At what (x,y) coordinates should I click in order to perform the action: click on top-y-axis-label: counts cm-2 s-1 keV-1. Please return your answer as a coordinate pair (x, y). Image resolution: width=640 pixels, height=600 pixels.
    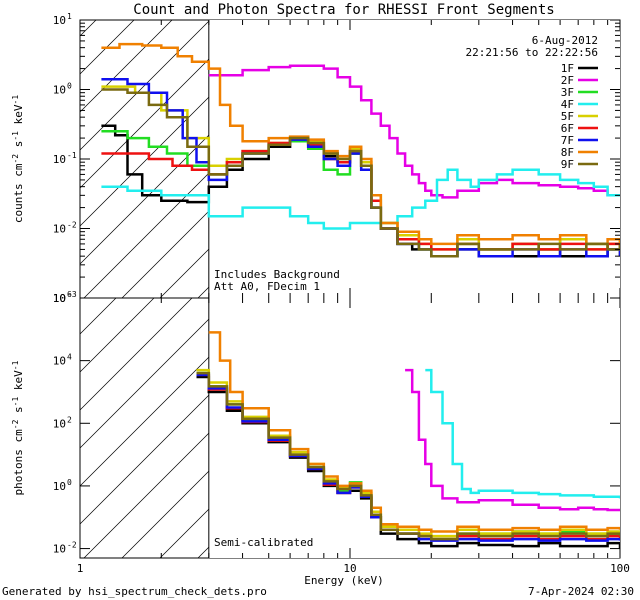
    Looking at the image, I should click on (18, 159).